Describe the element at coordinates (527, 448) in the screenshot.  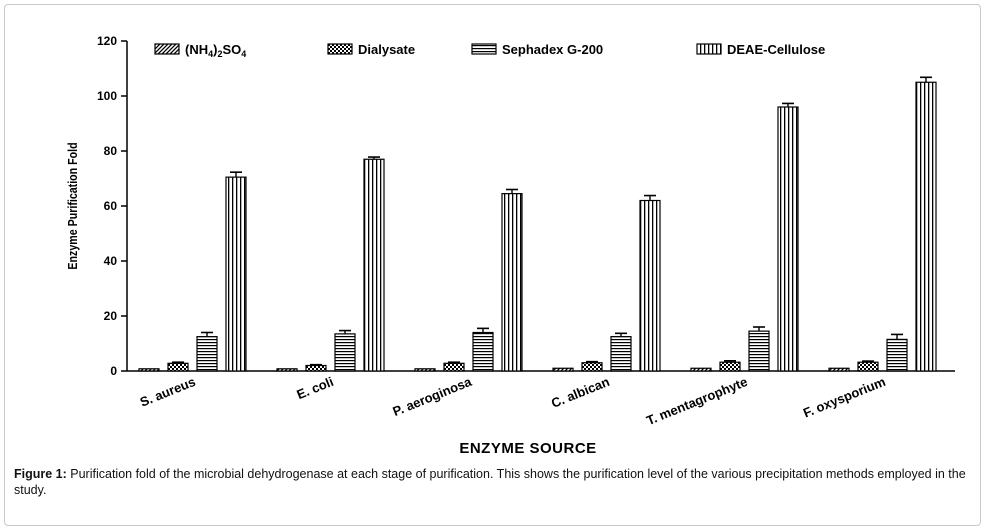
I see `x-axis-label: ENZYME SOURCE` at that location.